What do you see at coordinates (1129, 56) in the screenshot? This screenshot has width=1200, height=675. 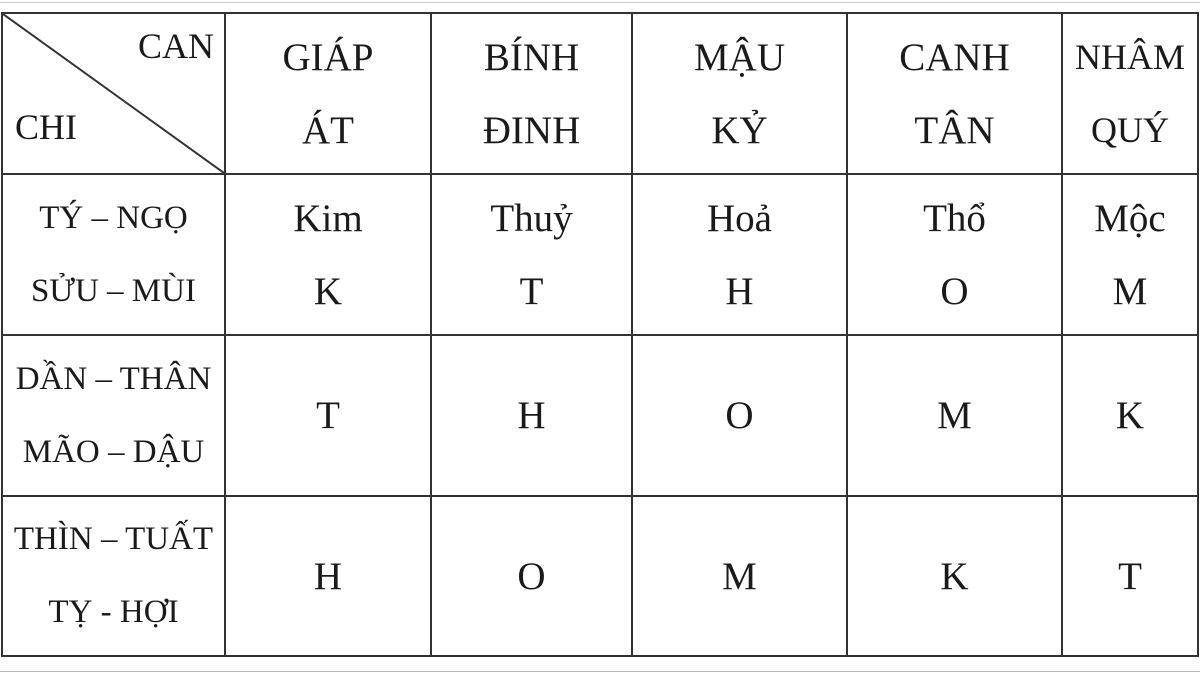 I see `header-line: NHÂM` at bounding box center [1129, 56].